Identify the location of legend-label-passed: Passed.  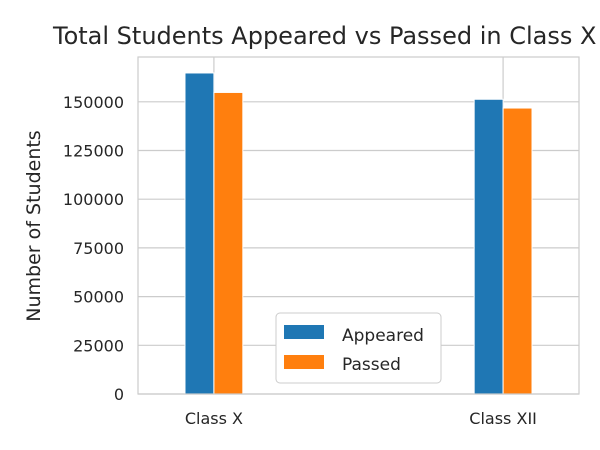
(371, 365).